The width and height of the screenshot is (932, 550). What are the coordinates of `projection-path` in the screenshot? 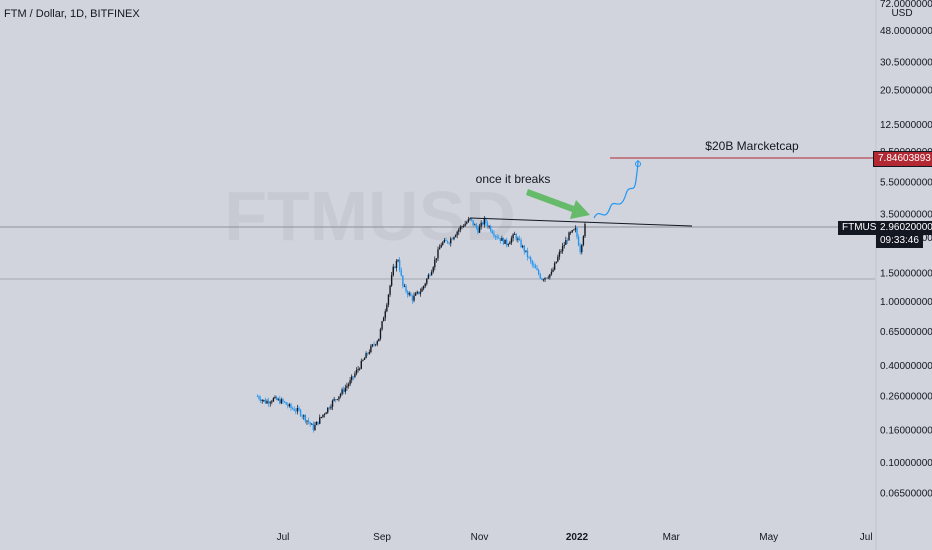 It's located at (616, 189).